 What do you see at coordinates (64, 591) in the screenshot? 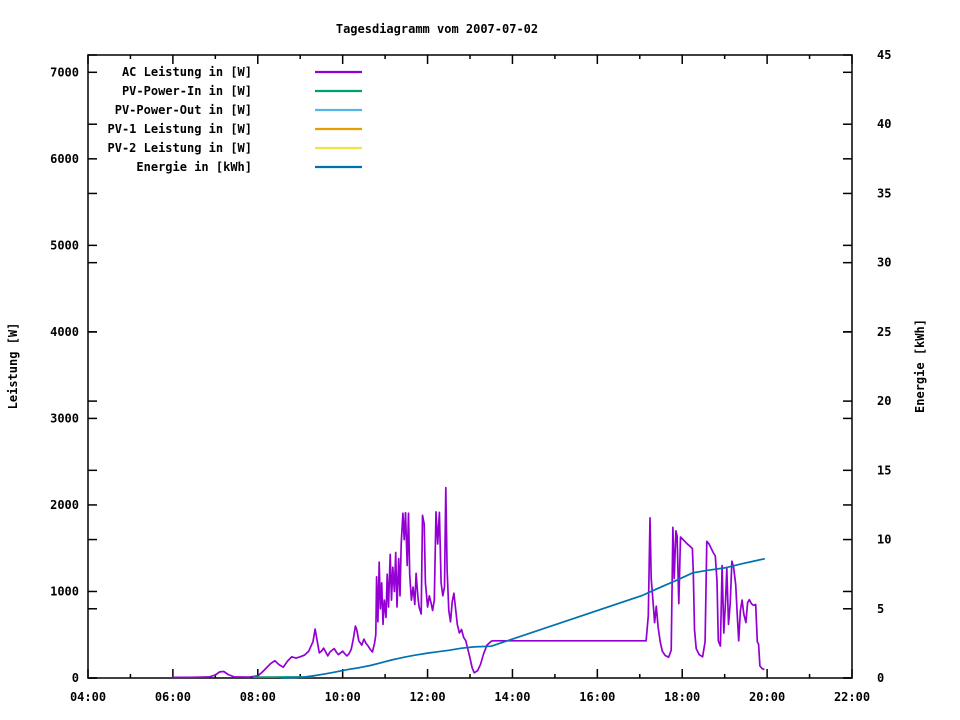
I see `y-left-tick-label: 1000` at bounding box center [64, 591].